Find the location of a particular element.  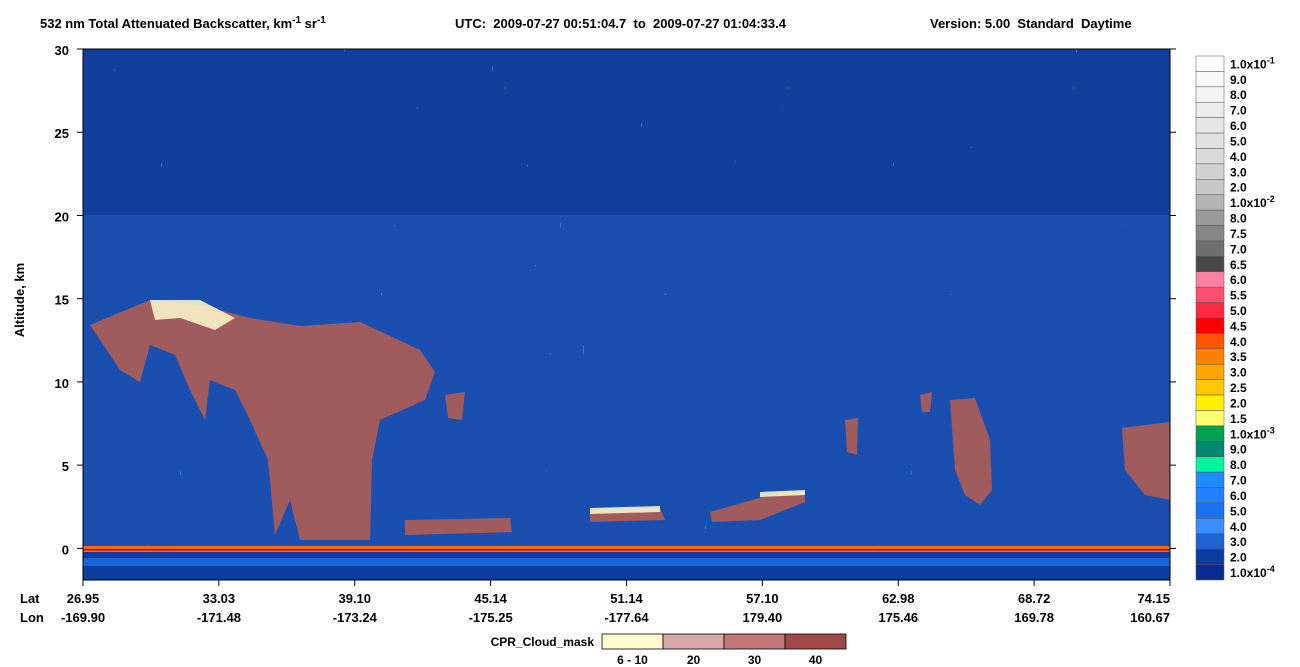

x-tick-label: 169.78 is located at coordinates (1034, 617).